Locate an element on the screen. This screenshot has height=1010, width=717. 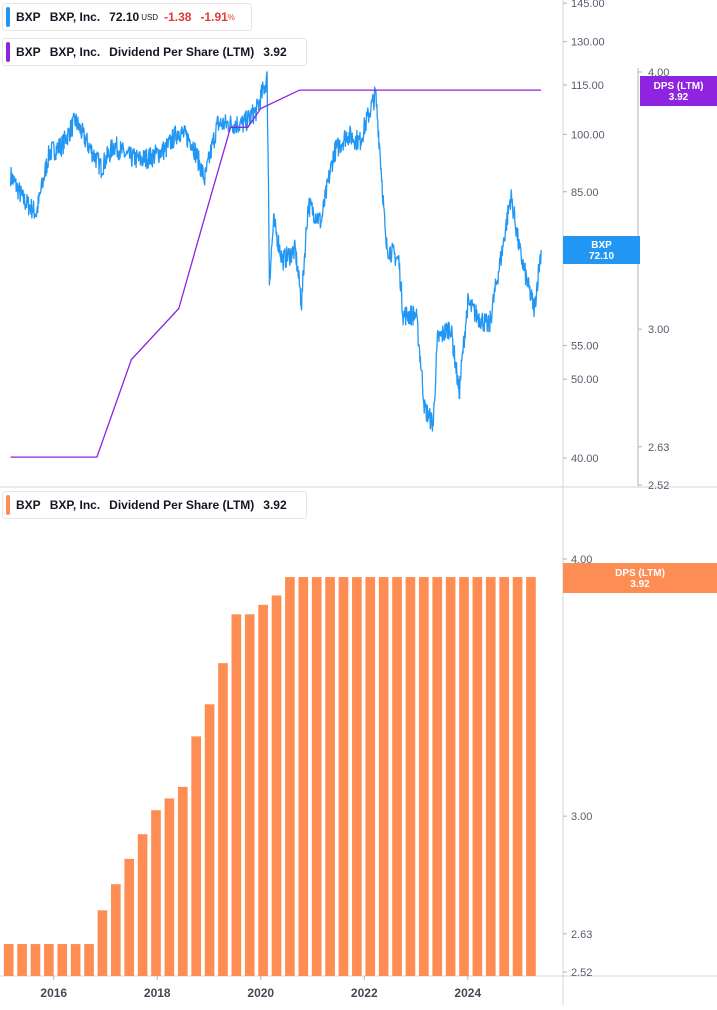
legend-dps-top-name: BXP, Inc. is located at coordinates (75, 52).